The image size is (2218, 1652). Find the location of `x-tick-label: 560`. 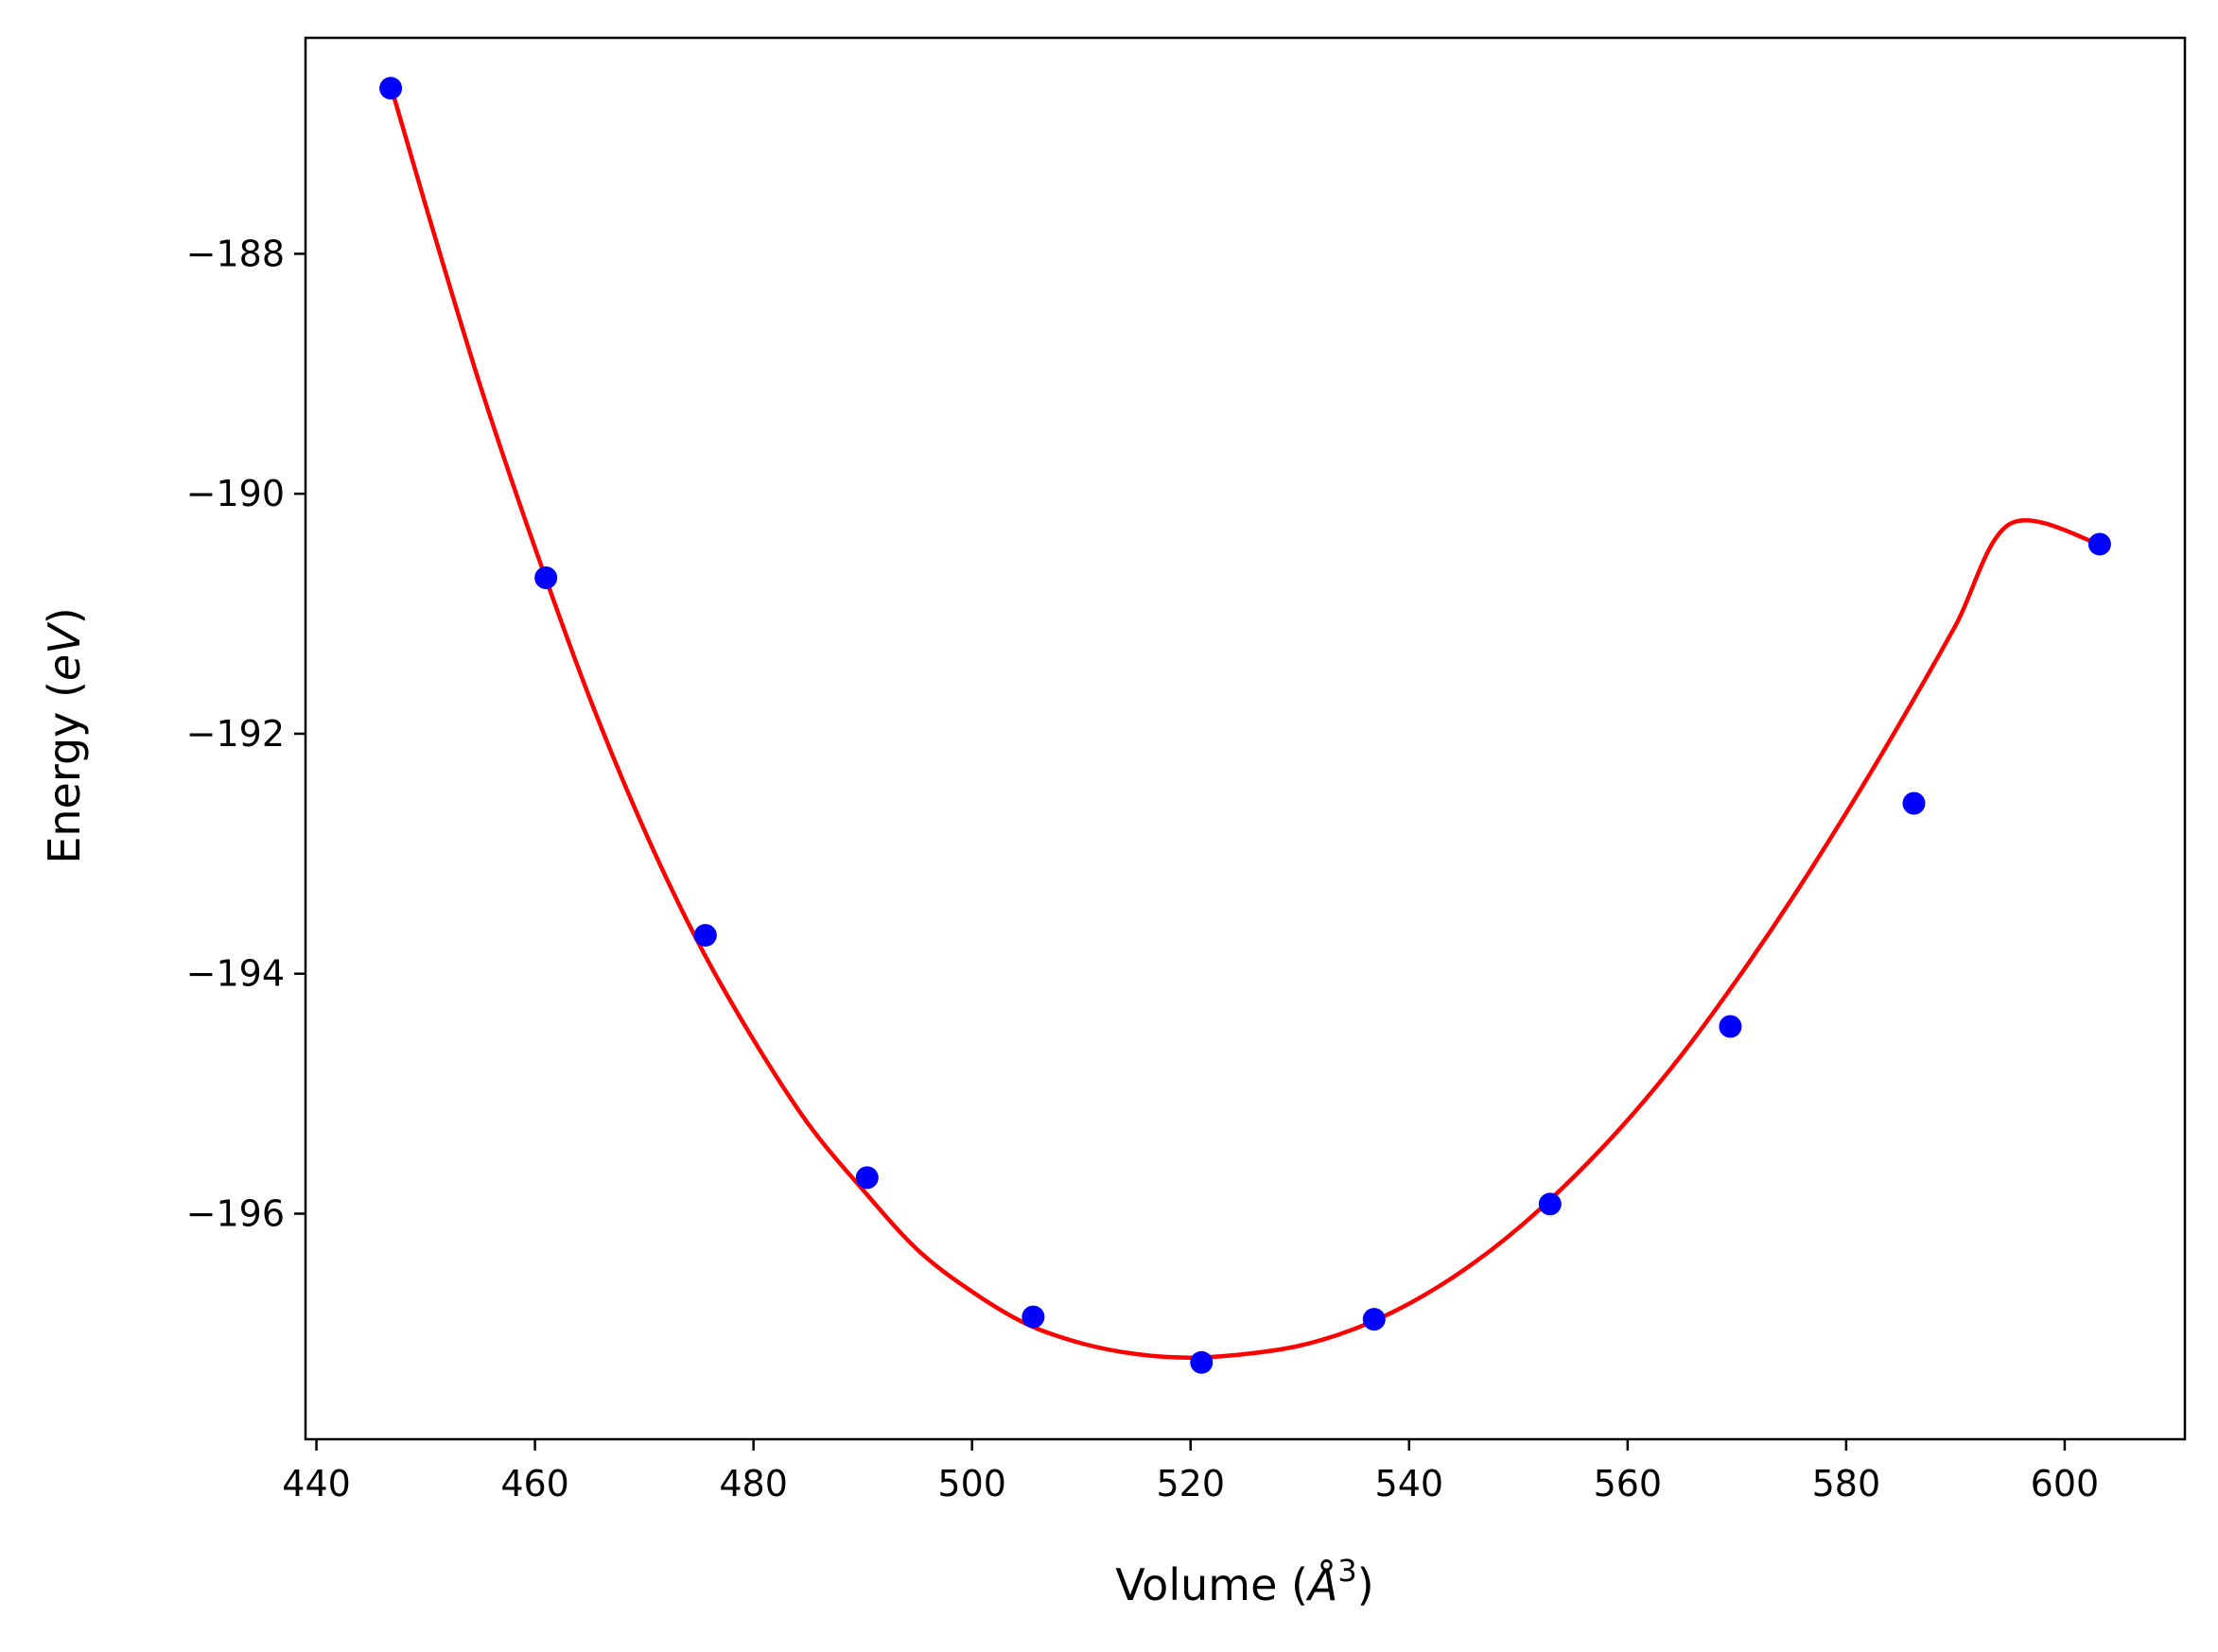

x-tick-label: 560 is located at coordinates (1628, 1484).